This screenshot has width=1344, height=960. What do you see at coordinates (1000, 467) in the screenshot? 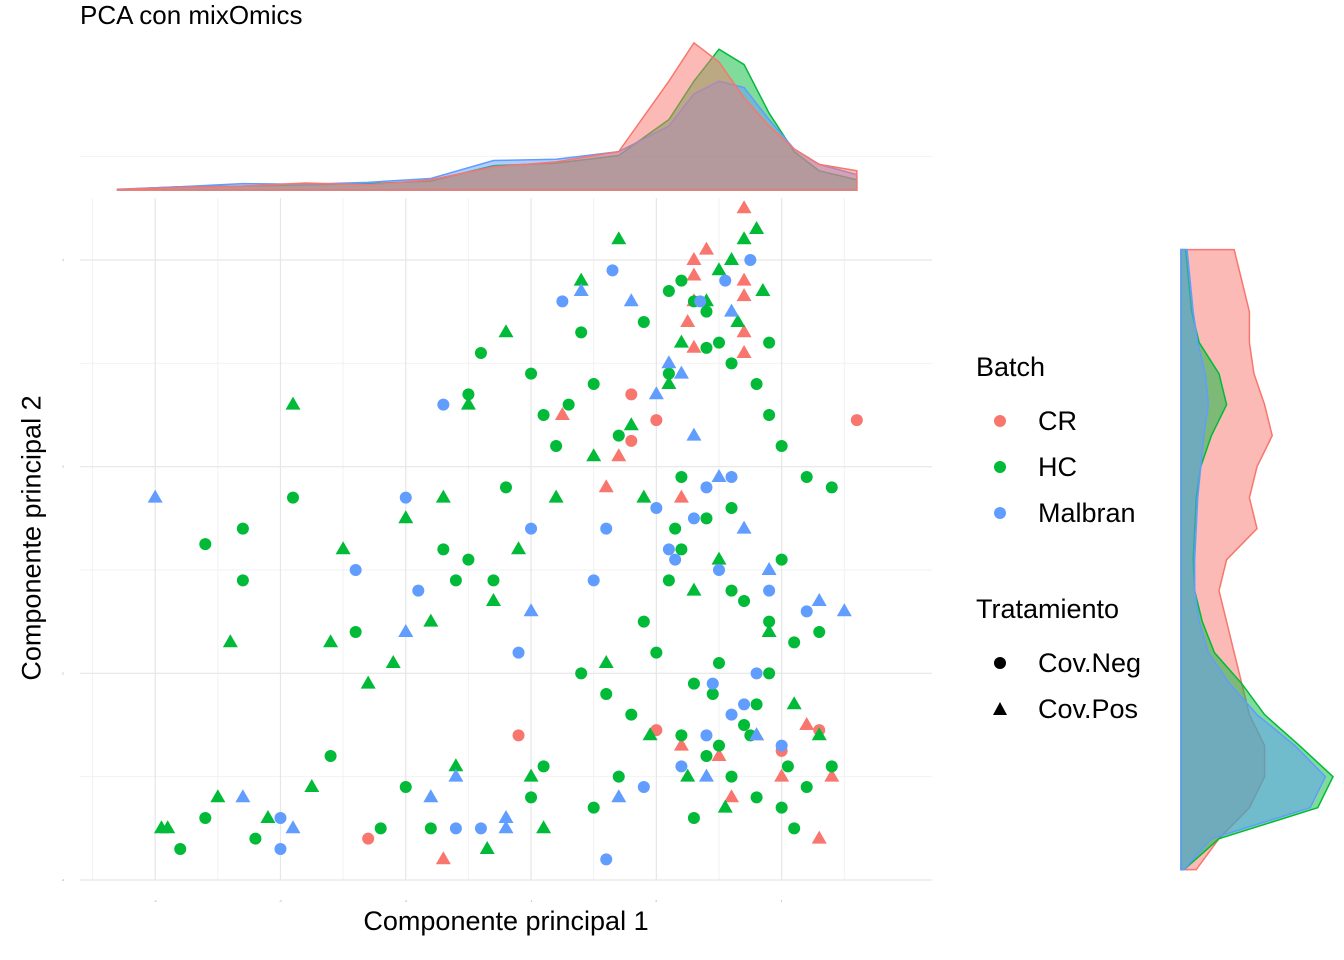
I see `legend-key-hc` at bounding box center [1000, 467].